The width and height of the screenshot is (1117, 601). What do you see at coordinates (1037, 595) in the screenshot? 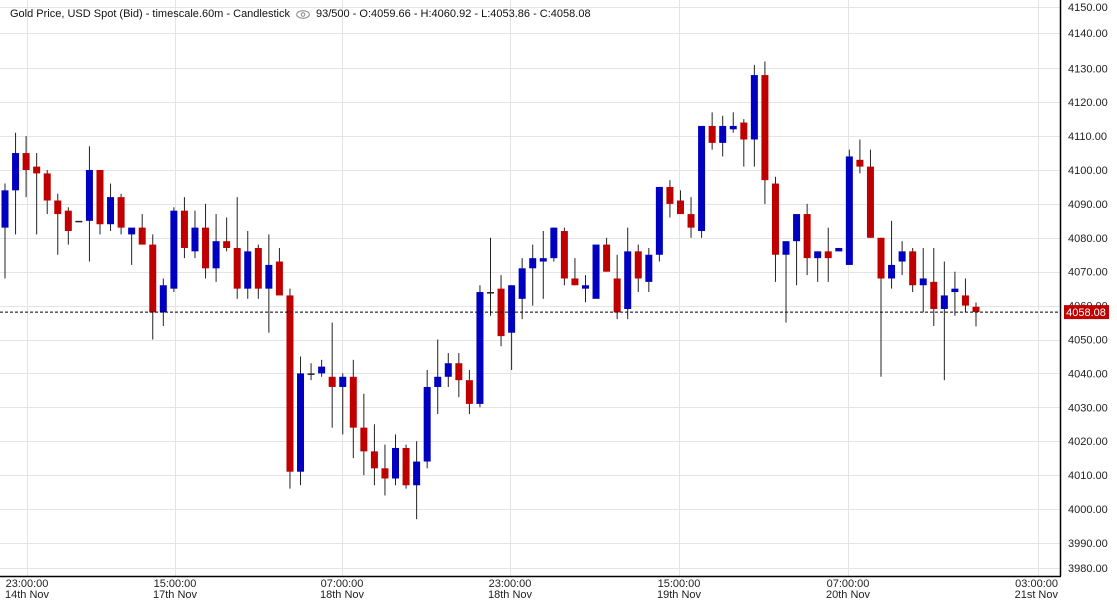
I see `x-tick-date: 21st Nov` at bounding box center [1037, 595].